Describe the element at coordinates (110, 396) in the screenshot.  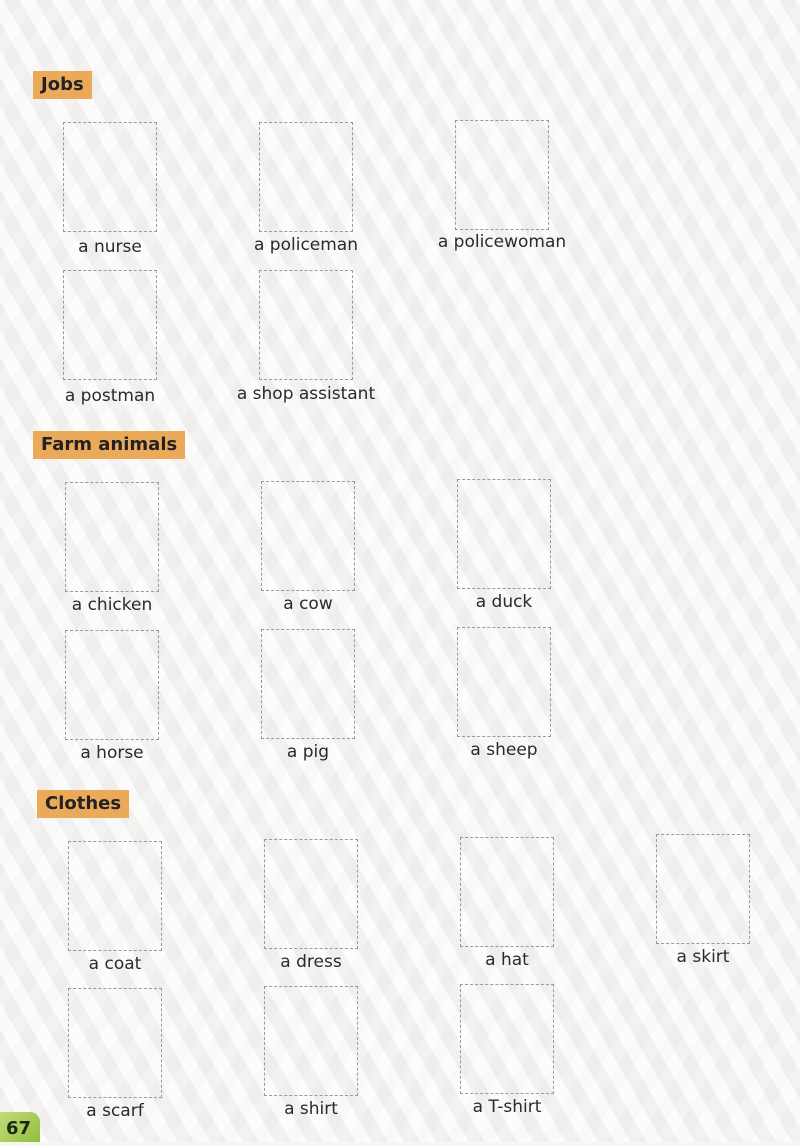
I see `item-label: a postman` at that location.